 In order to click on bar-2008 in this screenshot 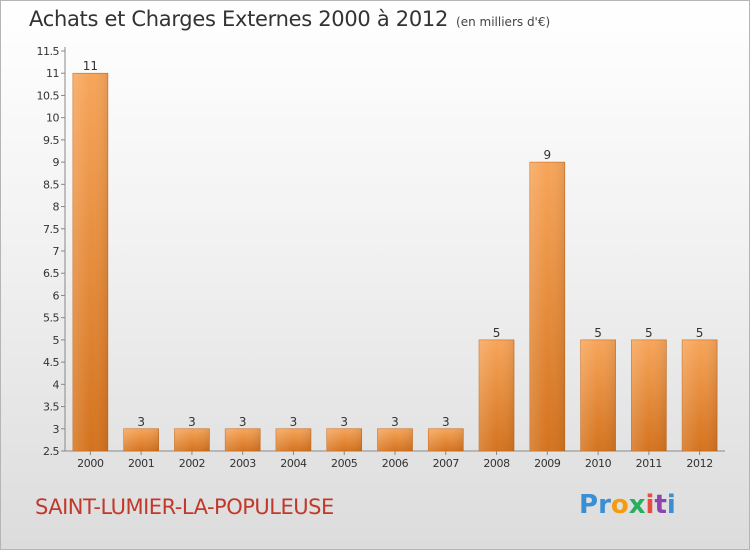, I will do `click(496, 395)`.